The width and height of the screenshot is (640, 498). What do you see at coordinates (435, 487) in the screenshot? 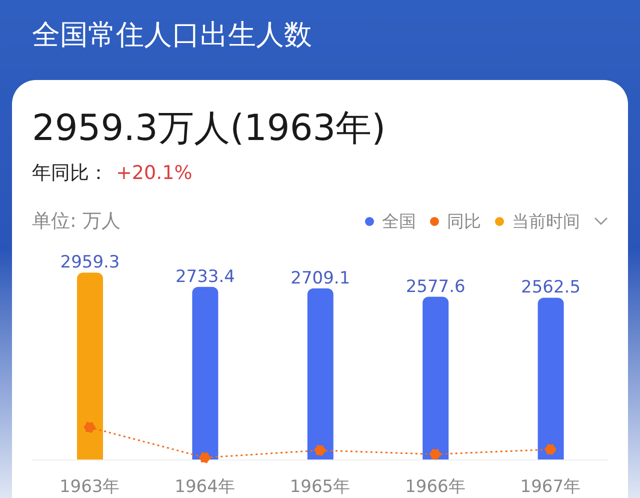
I see `x-tick-label: 1966年` at bounding box center [435, 487].